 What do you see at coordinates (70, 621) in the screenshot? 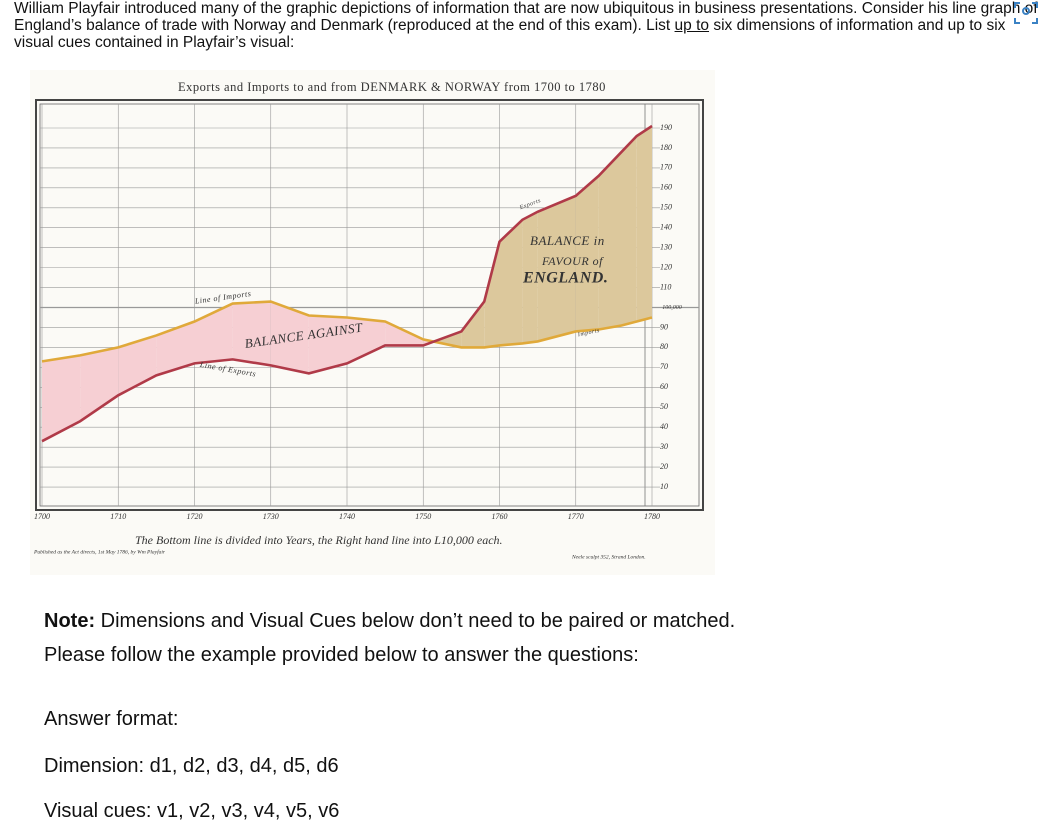
I see `note-label: Note:` at bounding box center [70, 621].